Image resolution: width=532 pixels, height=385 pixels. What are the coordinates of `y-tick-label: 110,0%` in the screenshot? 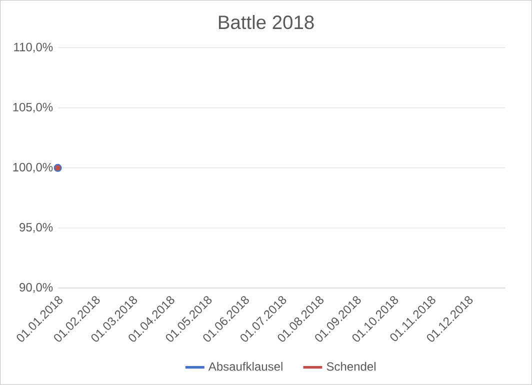 It's located at (33, 47).